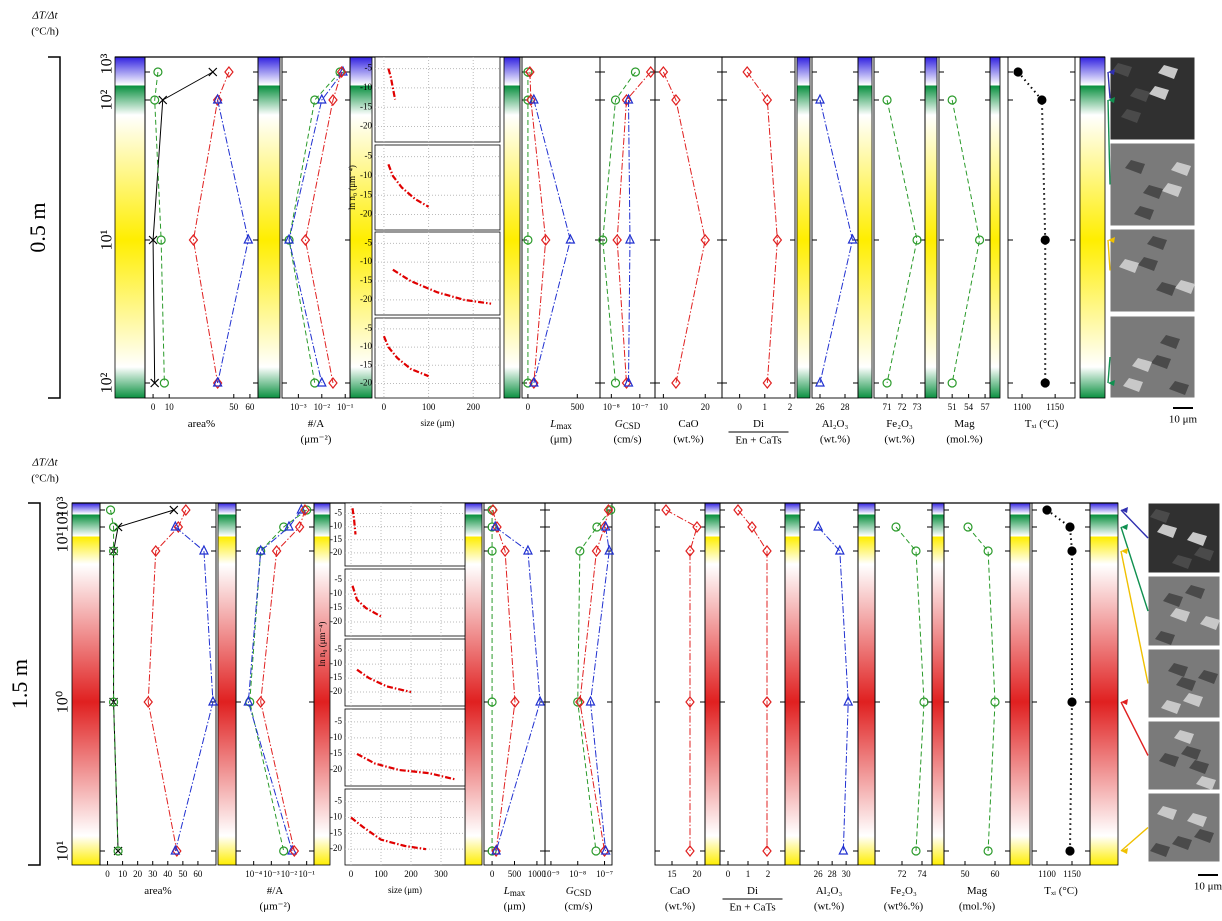 Image resolution: width=1222 pixels, height=921 pixels. Describe the element at coordinates (952, 407) in the screenshot. I see `x-tick-label: 51` at that location.